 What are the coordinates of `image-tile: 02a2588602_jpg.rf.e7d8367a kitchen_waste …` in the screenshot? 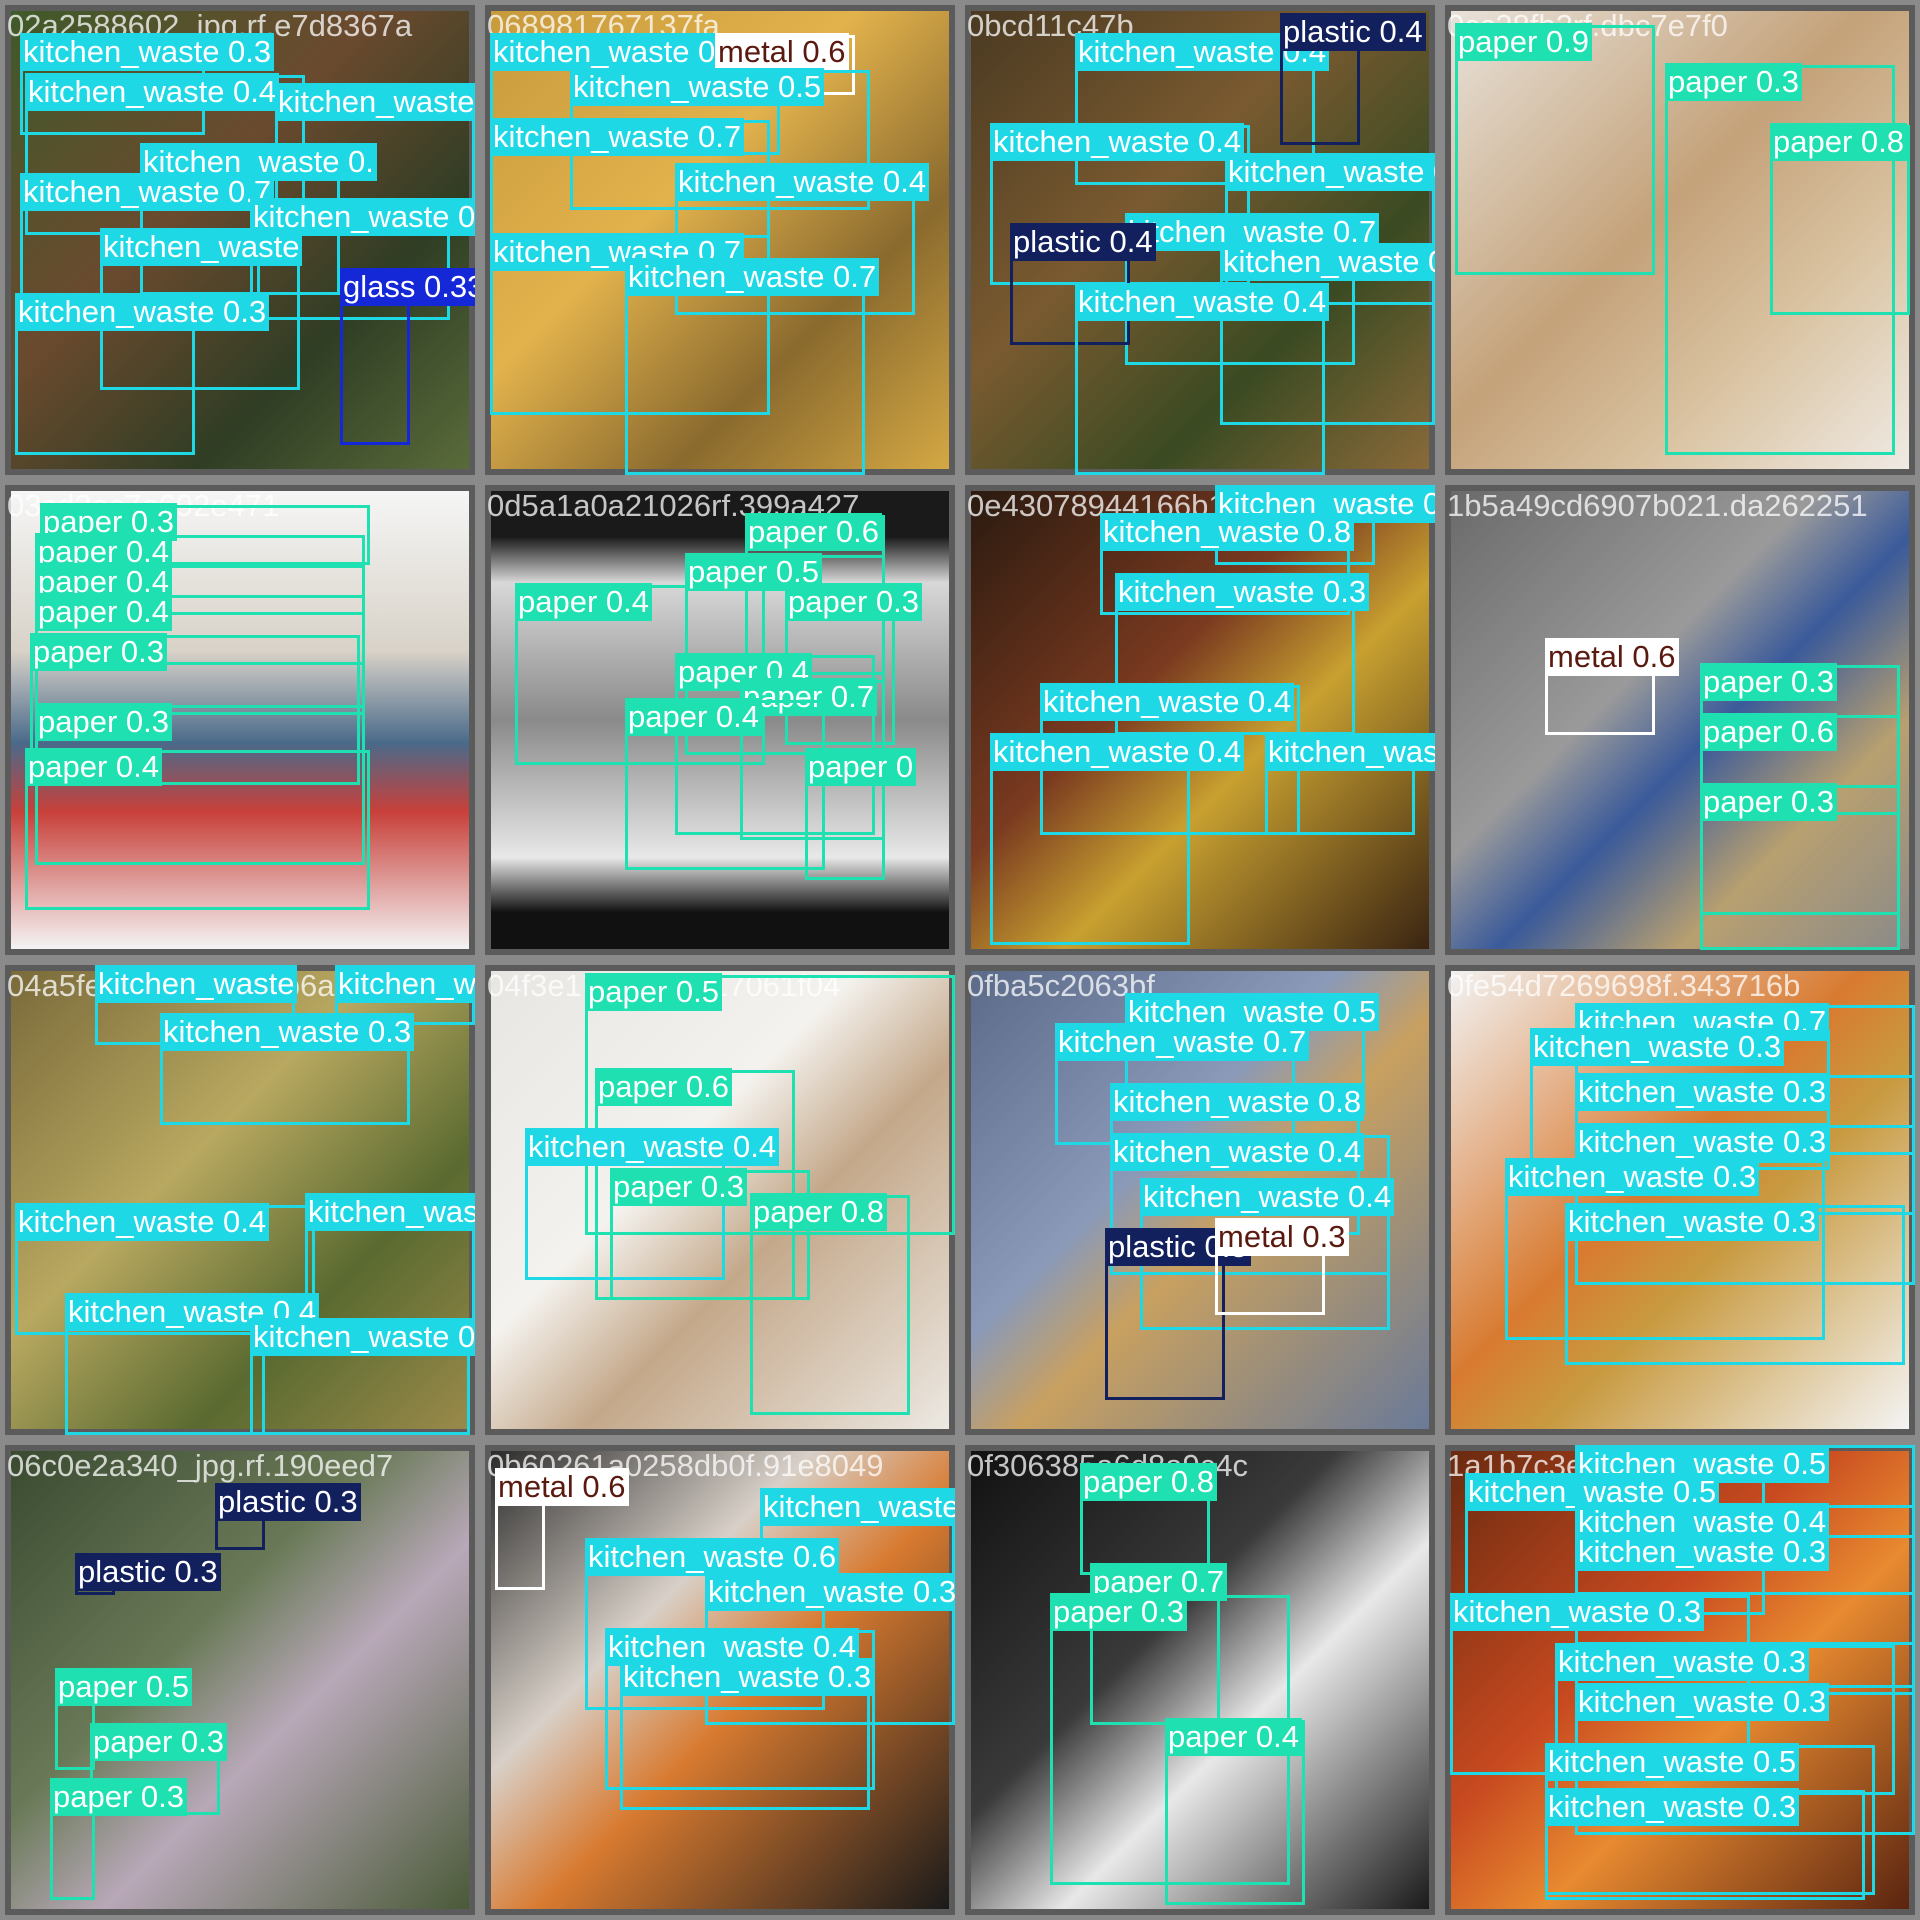 It's located at (240, 240).